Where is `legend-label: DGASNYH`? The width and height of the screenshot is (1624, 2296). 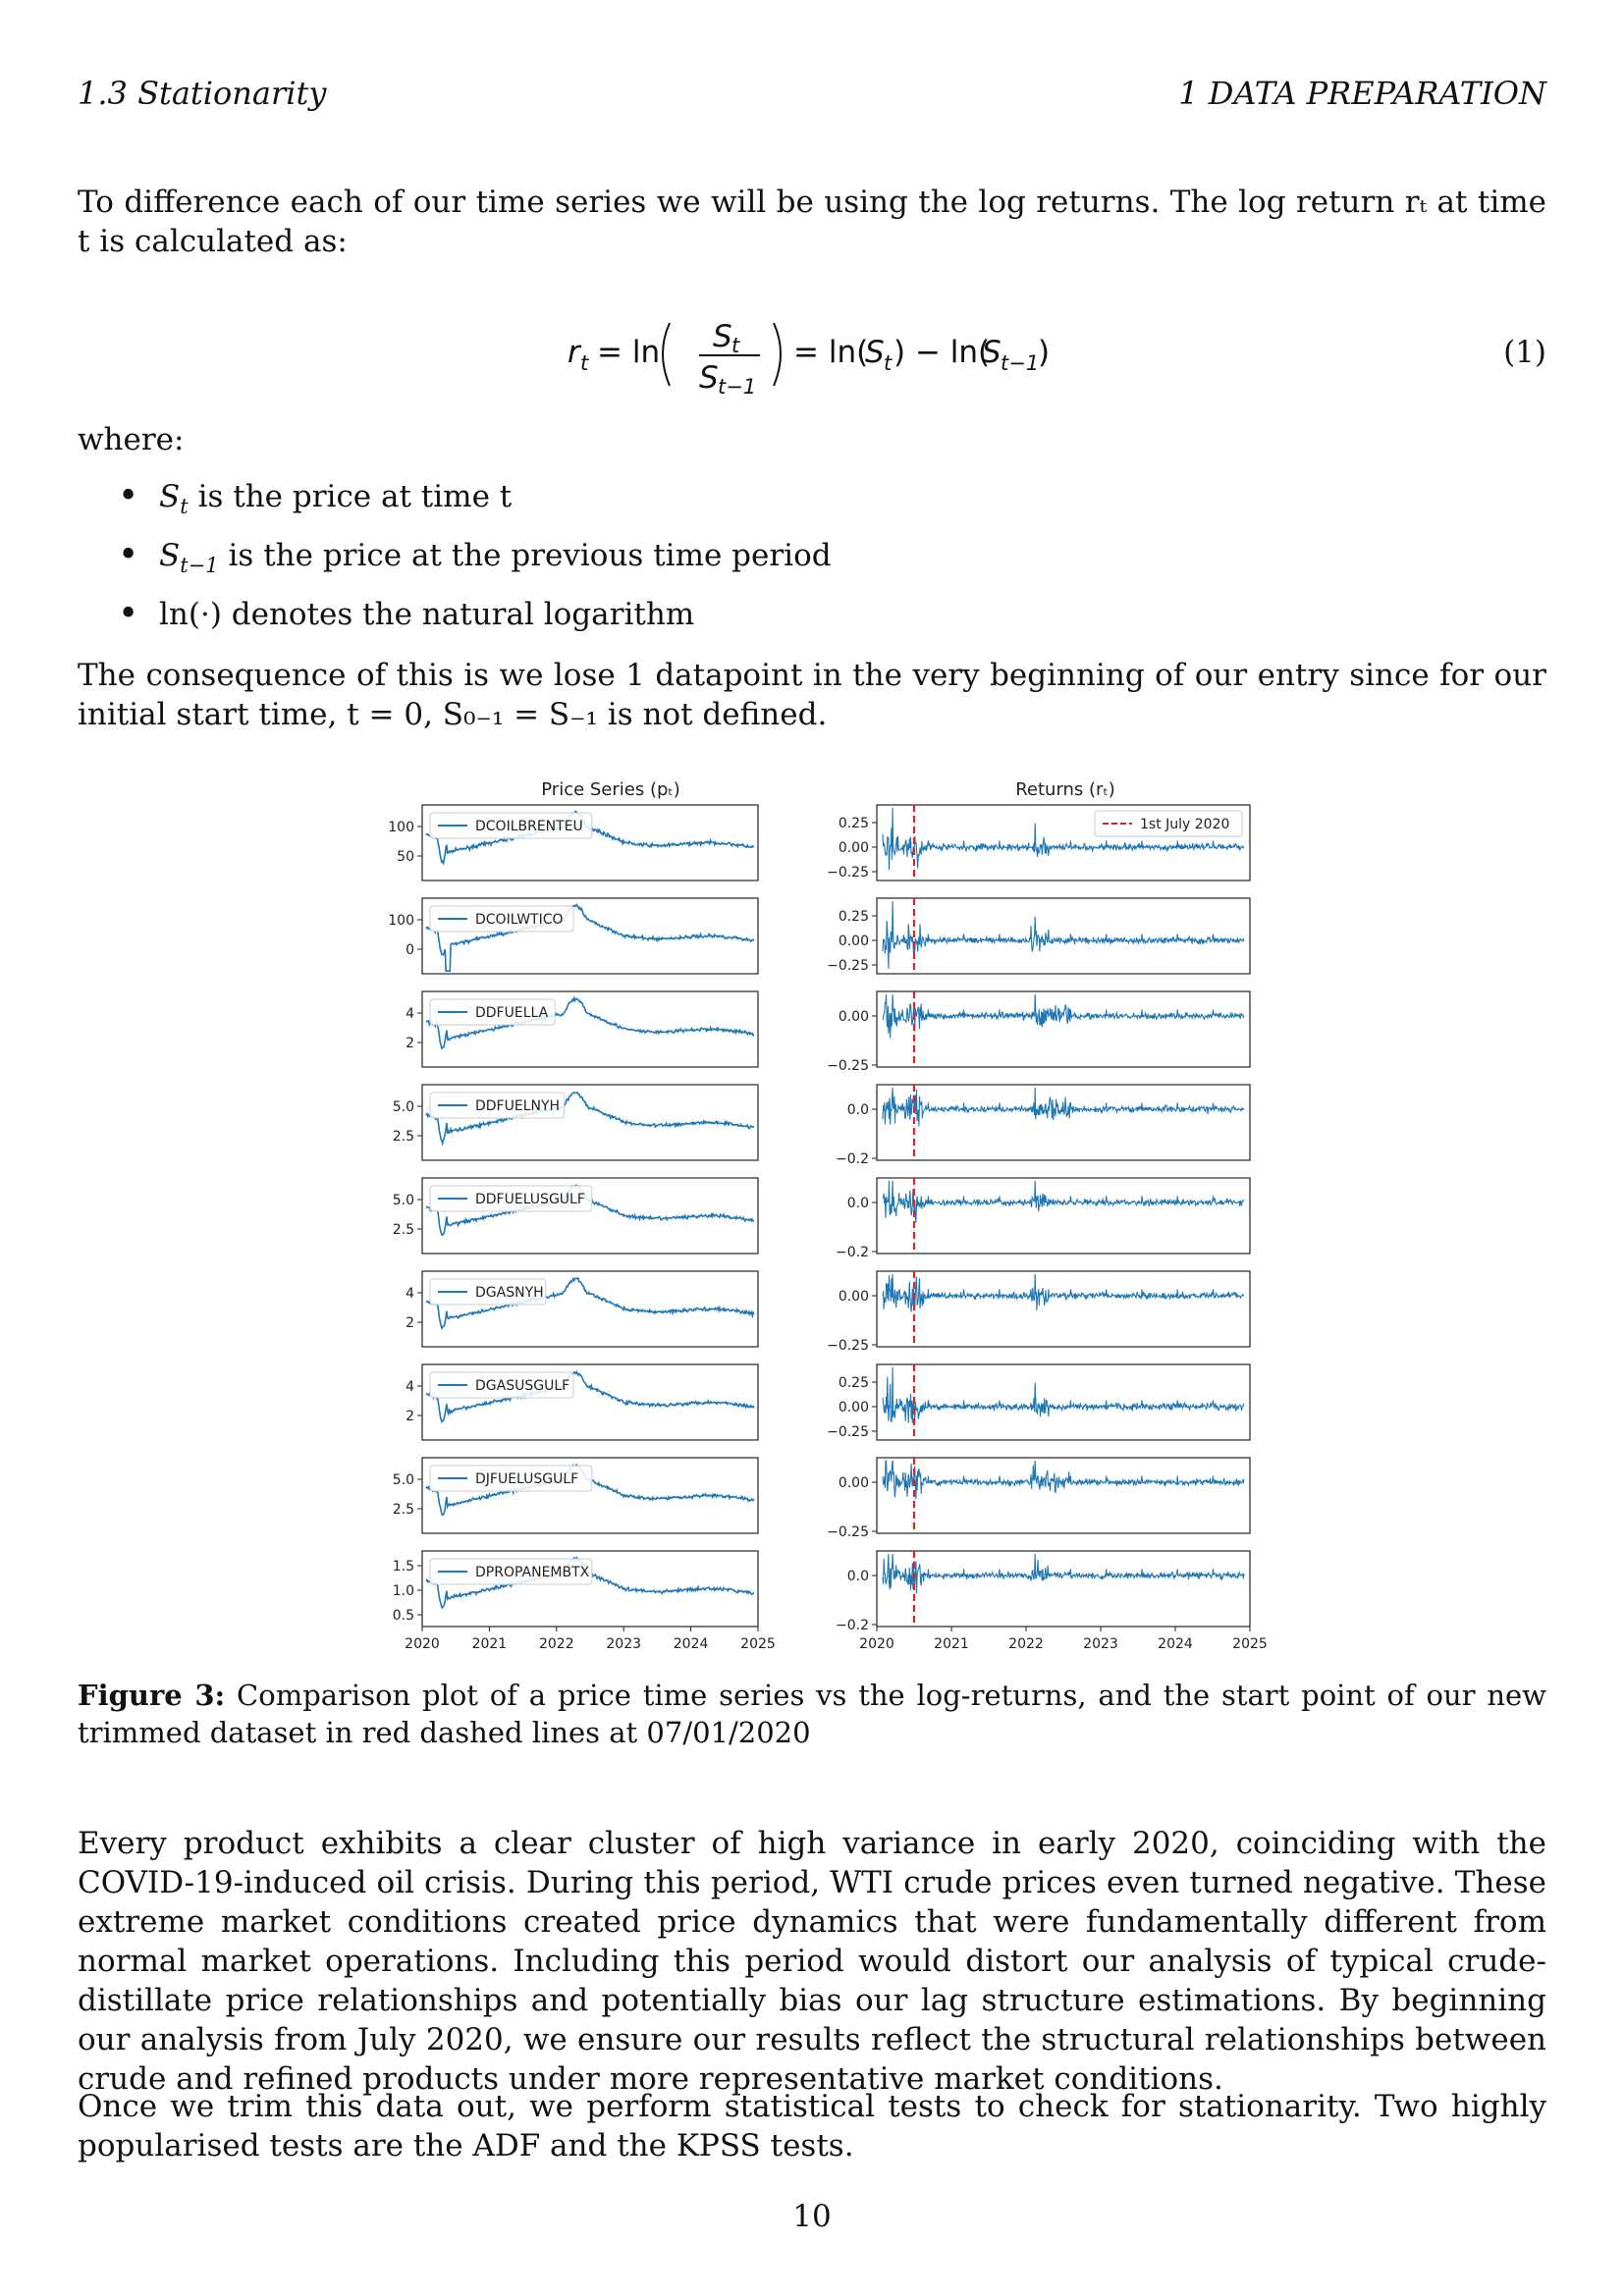 legend-label: DGASNYH is located at coordinates (509, 1293).